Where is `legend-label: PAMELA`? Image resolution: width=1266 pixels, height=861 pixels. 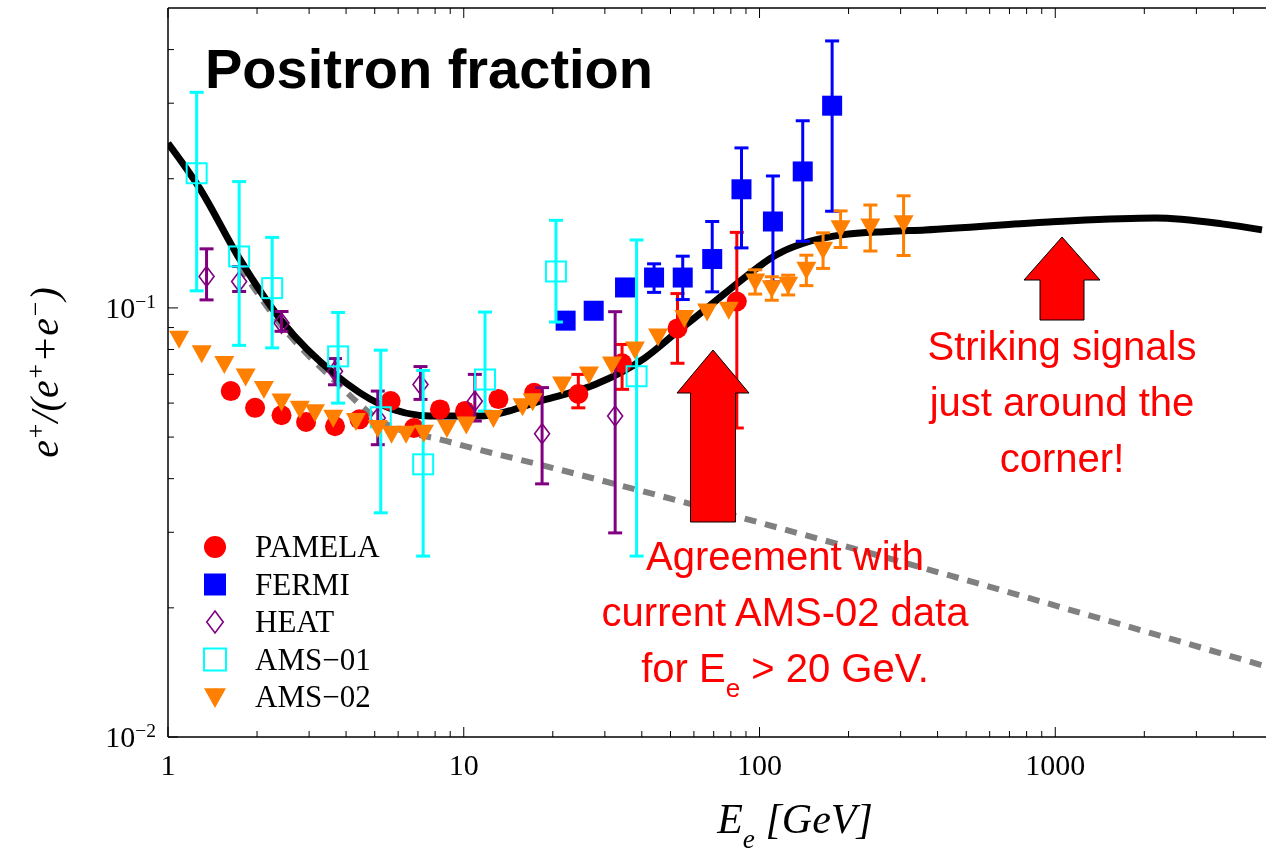
legend-label: PAMELA is located at coordinates (318, 546).